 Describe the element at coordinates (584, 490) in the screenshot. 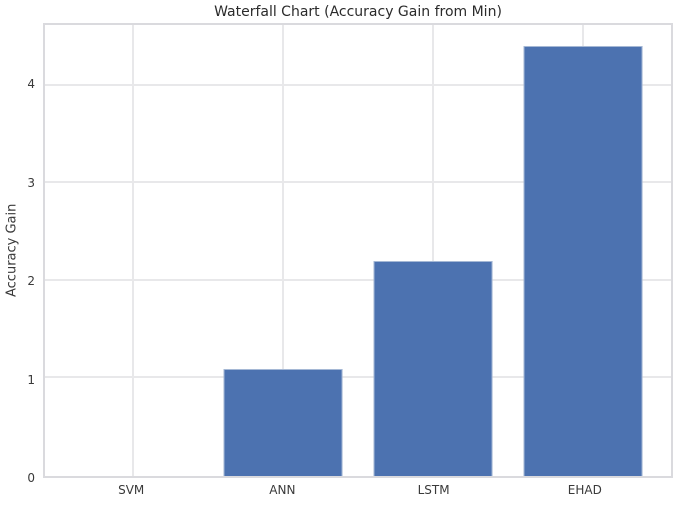

I see `x-tick-label: EHAD` at that location.